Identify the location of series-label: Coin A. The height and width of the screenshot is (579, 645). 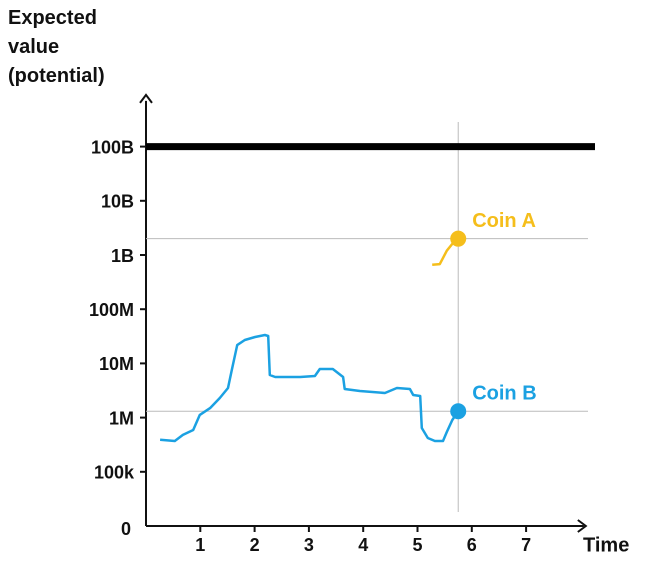
(504, 221).